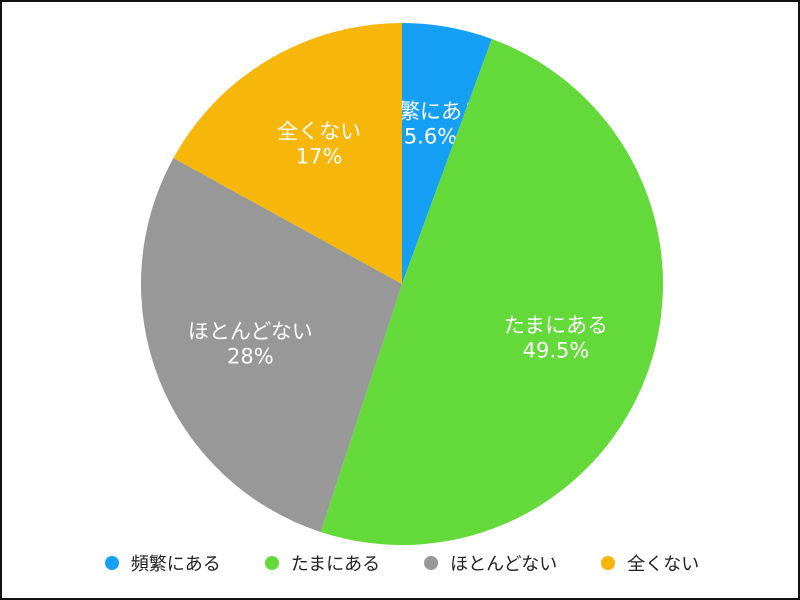  I want to click on slice-category-label-1: たまにある, so click(556, 325).